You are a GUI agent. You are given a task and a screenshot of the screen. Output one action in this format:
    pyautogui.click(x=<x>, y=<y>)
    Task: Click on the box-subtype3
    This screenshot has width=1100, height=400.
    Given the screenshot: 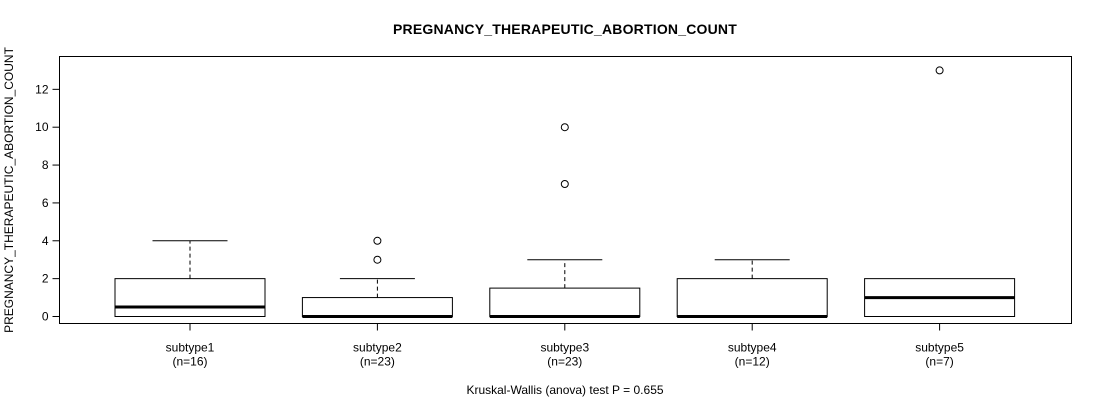 What is the action you would take?
    pyautogui.click(x=565, y=302)
    